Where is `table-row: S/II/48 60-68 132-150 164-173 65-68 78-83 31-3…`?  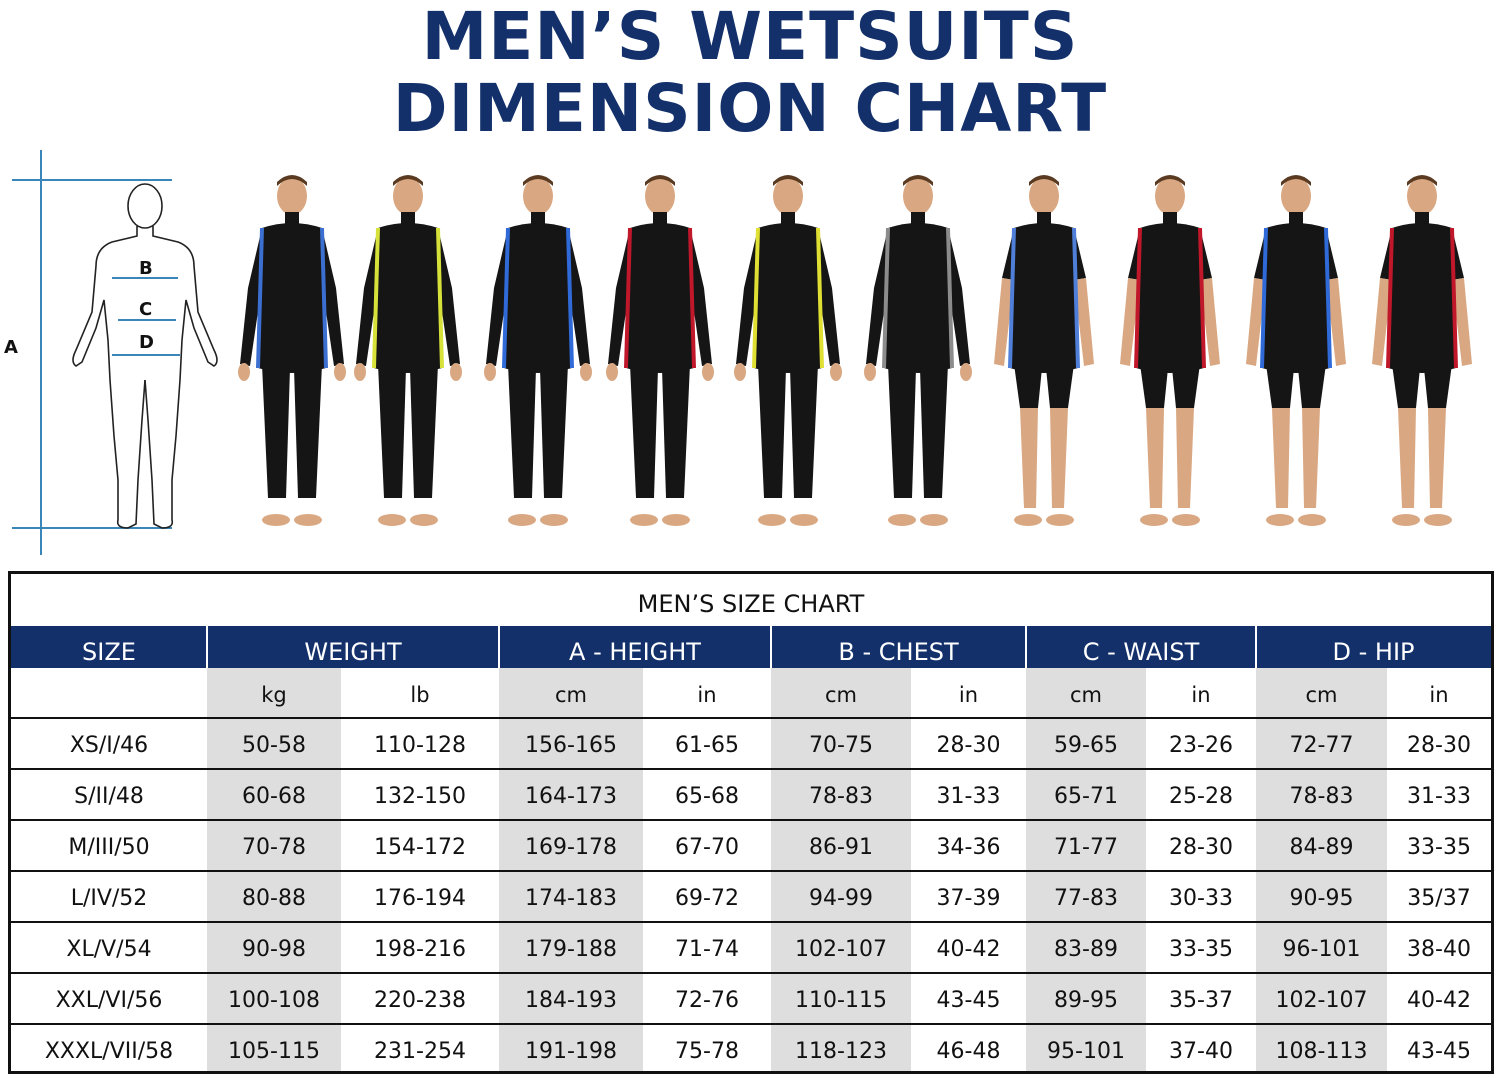
table-row: S/II/48 60-68 132-150 164-173 65-68 78-83 31-3… is located at coordinates (751, 795).